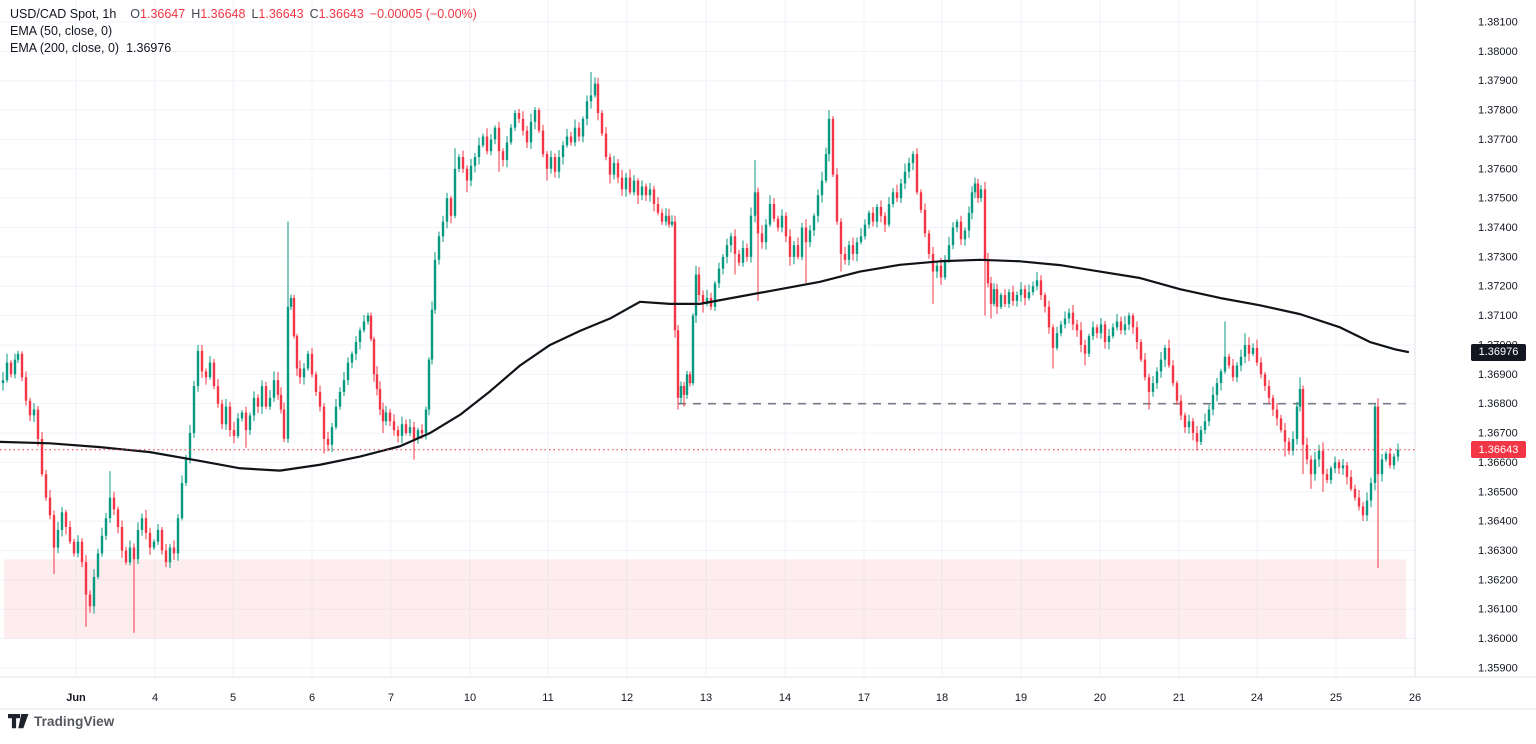 This screenshot has width=1536, height=744. I want to click on tradingview-watermark: TradingView, so click(61, 721).